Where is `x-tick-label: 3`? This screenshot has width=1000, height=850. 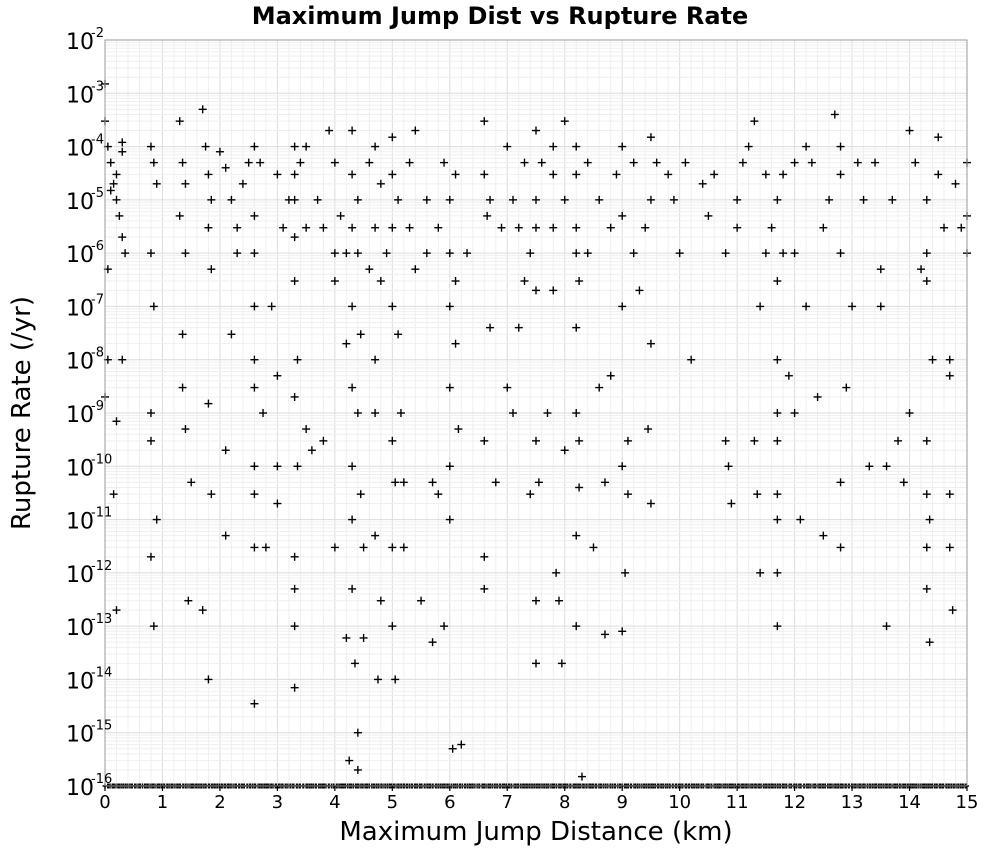 x-tick-label: 3 is located at coordinates (277, 802).